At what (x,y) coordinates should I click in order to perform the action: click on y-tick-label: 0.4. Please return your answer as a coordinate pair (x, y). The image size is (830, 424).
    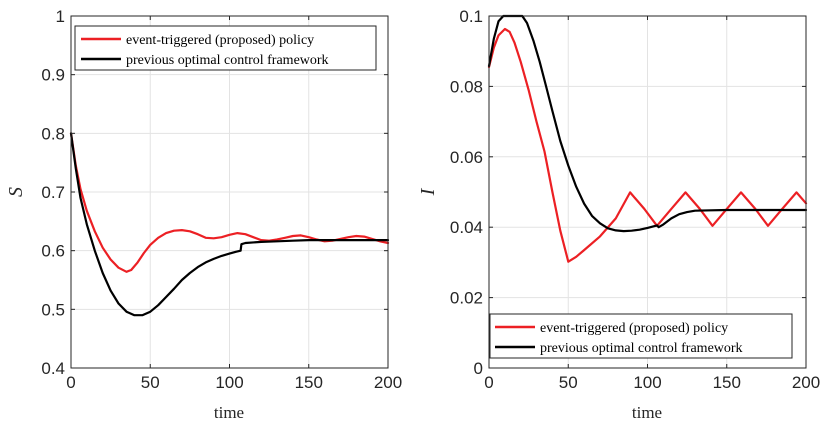
    Looking at the image, I should click on (53, 368).